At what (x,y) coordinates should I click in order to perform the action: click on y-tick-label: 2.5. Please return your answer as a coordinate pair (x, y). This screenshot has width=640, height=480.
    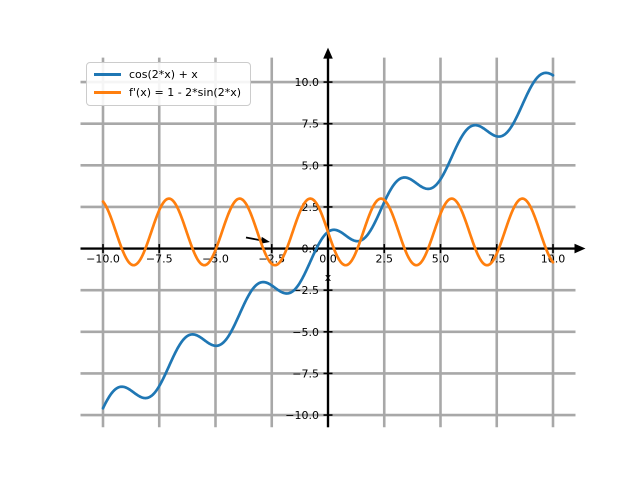
    Looking at the image, I should click on (311, 207).